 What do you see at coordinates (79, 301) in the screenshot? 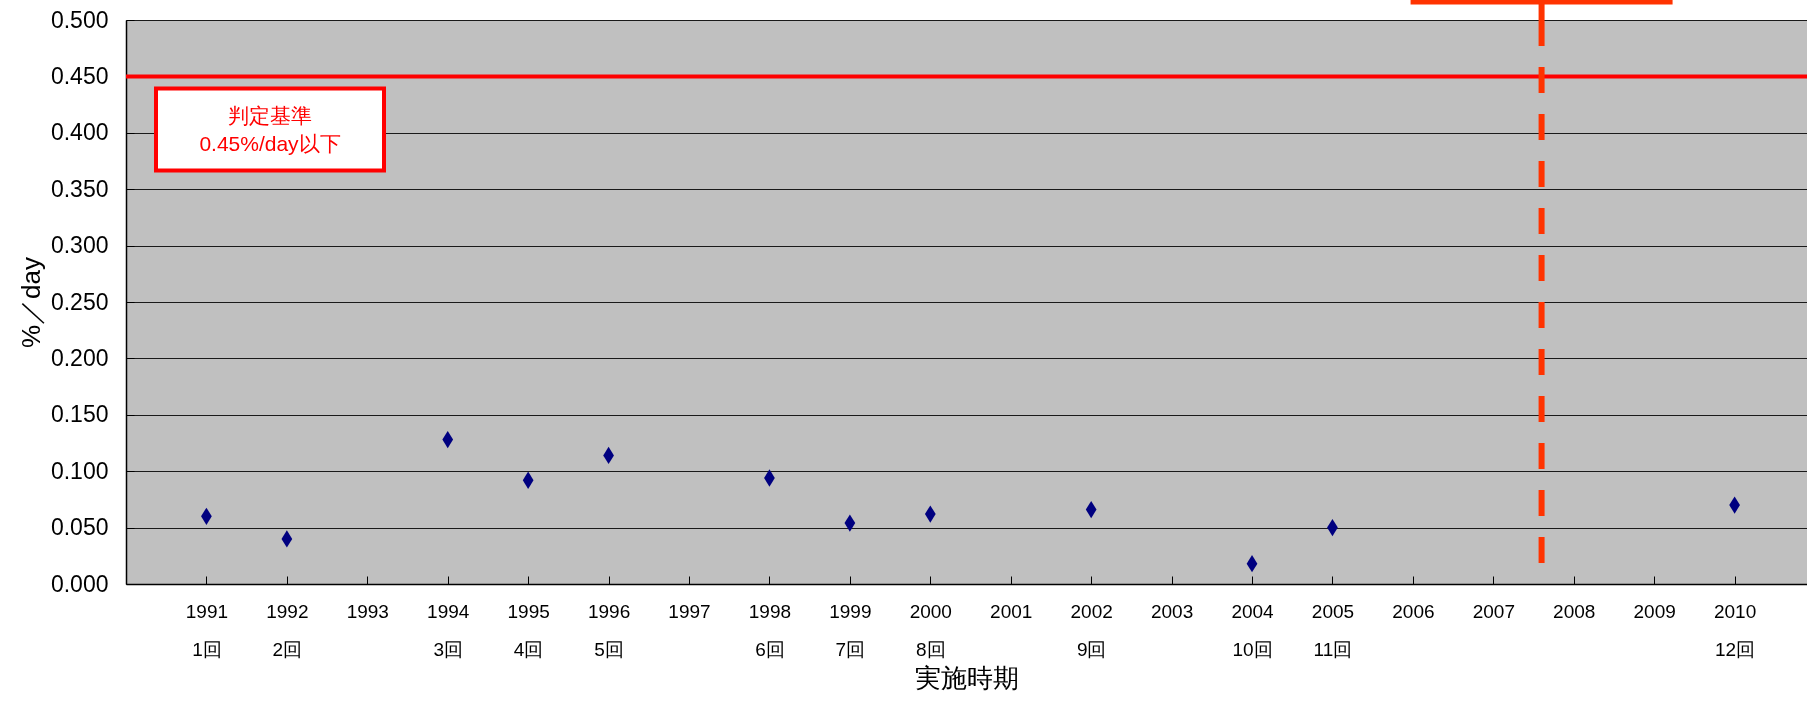
I see `y-tick-label: 0.250` at bounding box center [79, 301].